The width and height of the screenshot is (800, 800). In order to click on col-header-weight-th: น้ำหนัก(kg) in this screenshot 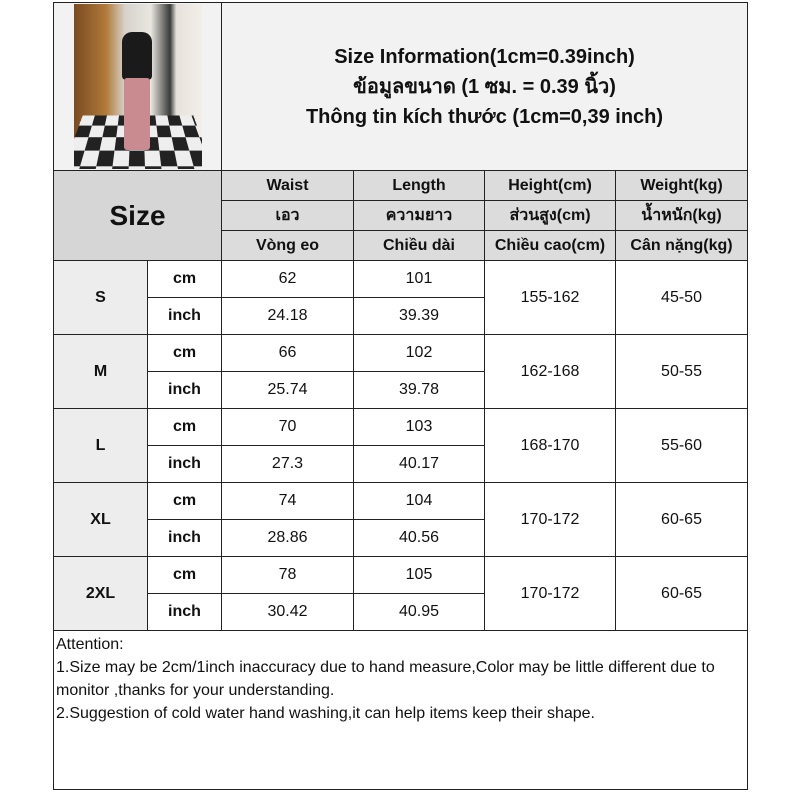, I will do `click(681, 215)`.